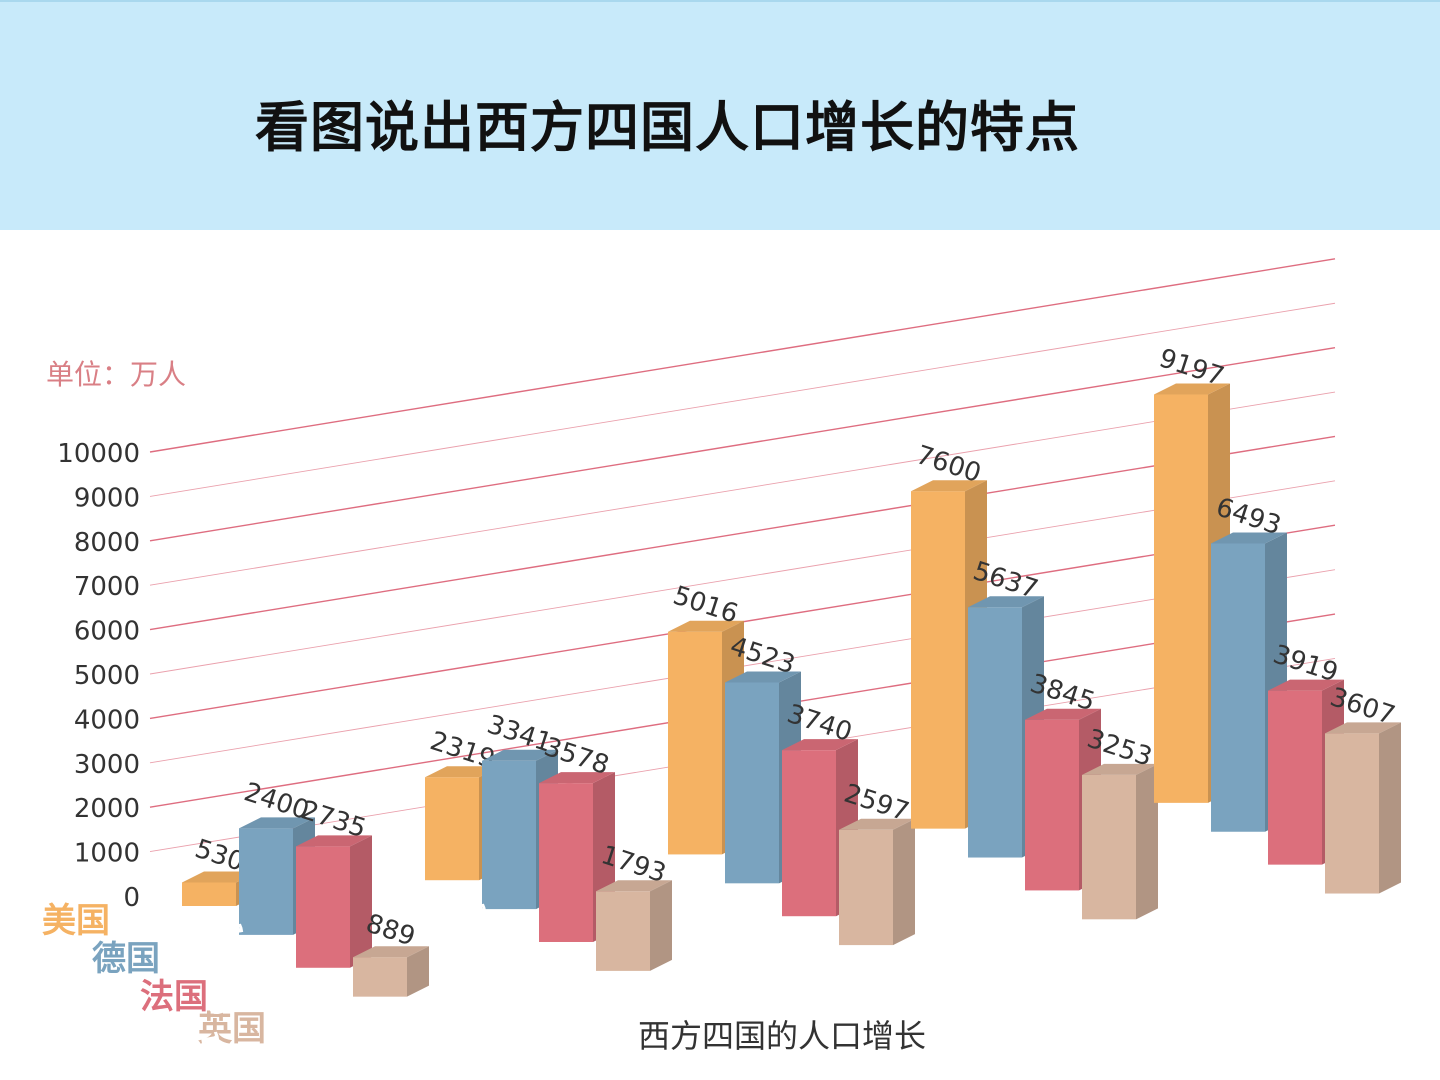  I want to click on unit-label: 单位：万人, so click(116, 374).